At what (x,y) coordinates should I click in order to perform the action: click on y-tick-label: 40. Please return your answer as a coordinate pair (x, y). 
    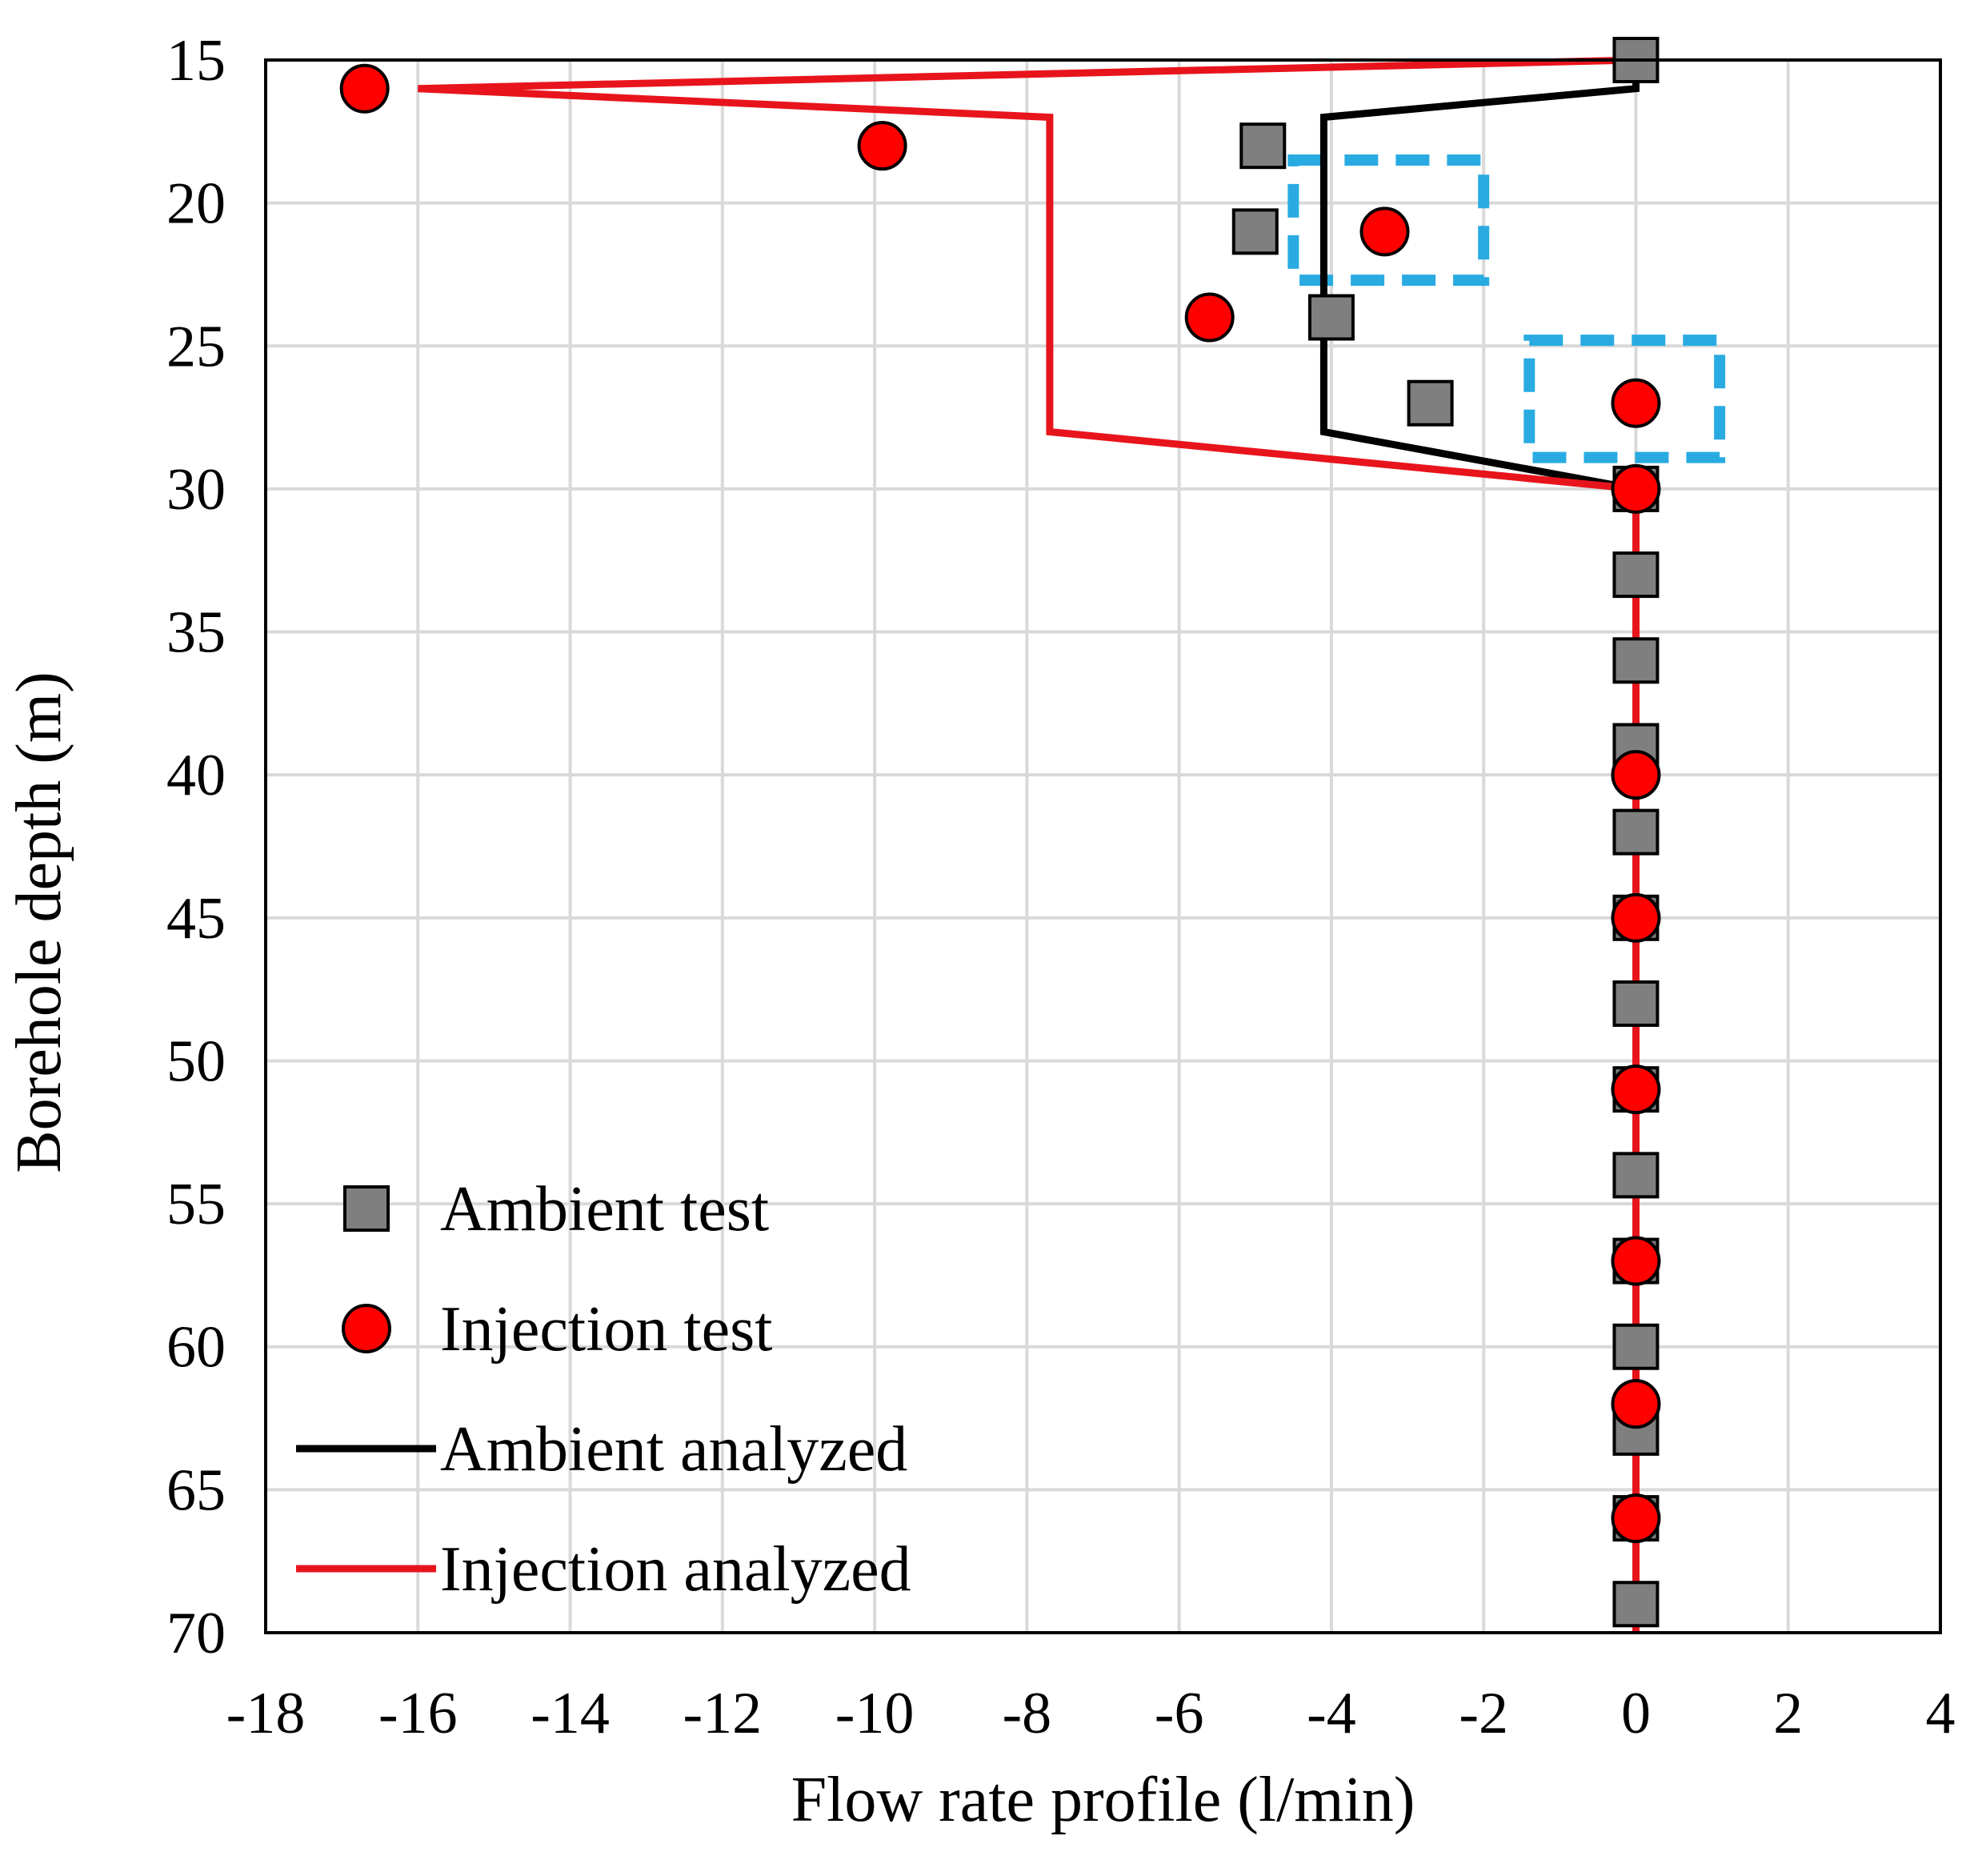
    Looking at the image, I should click on (196, 775).